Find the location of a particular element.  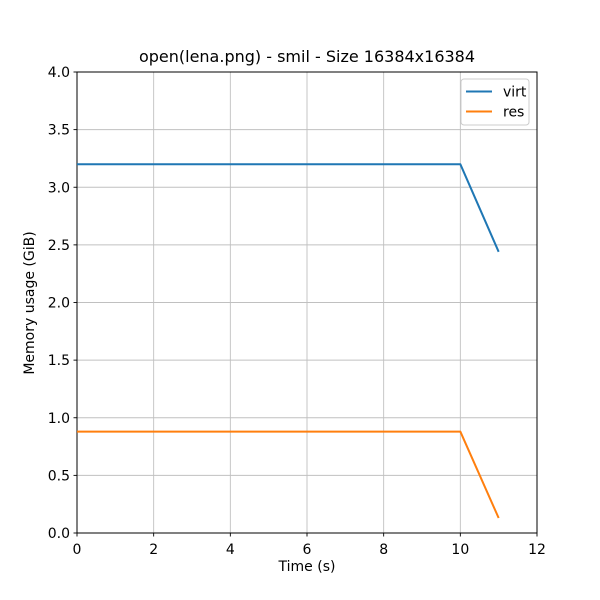

y-tick-label: 3.0 is located at coordinates (59, 188).